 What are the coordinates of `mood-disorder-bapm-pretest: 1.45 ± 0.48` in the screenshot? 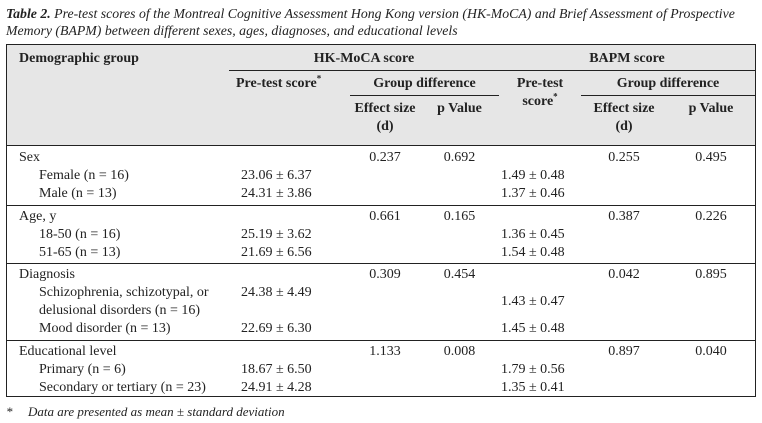 It's located at (533, 328).